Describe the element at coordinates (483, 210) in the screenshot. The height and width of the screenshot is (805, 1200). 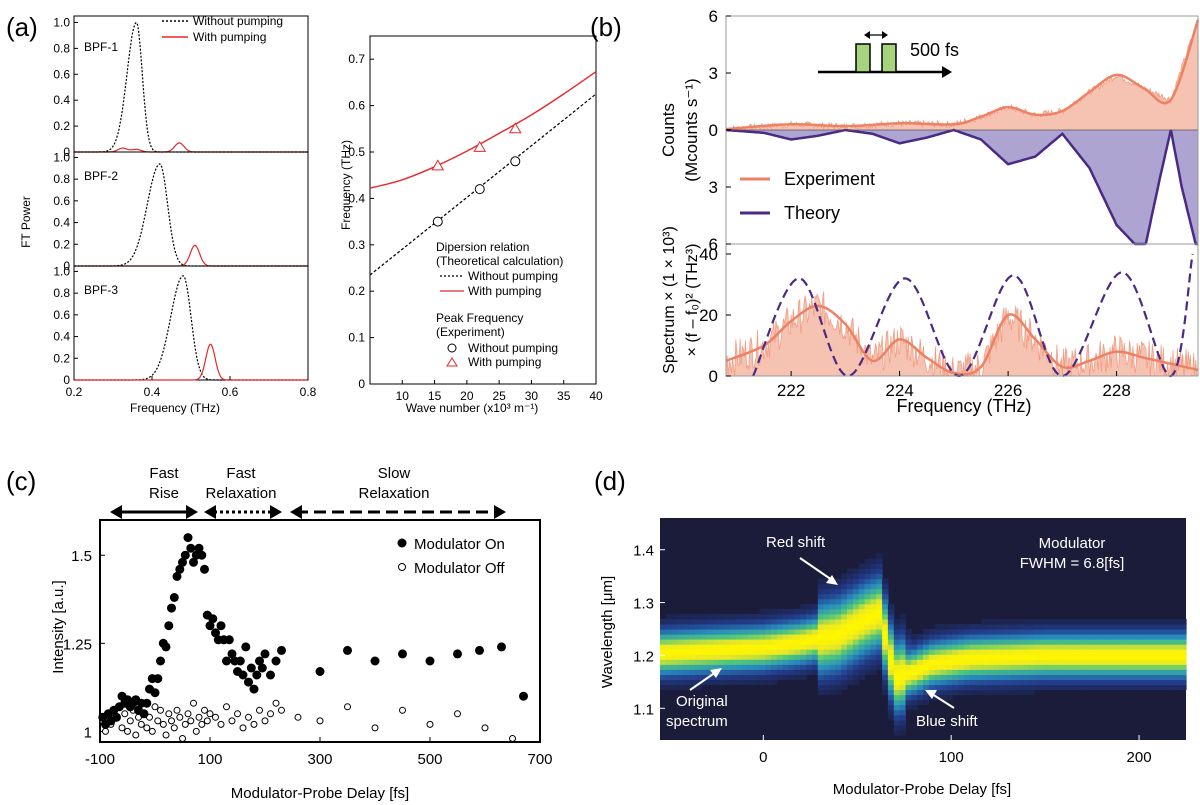
I see `a-right-frame` at that location.